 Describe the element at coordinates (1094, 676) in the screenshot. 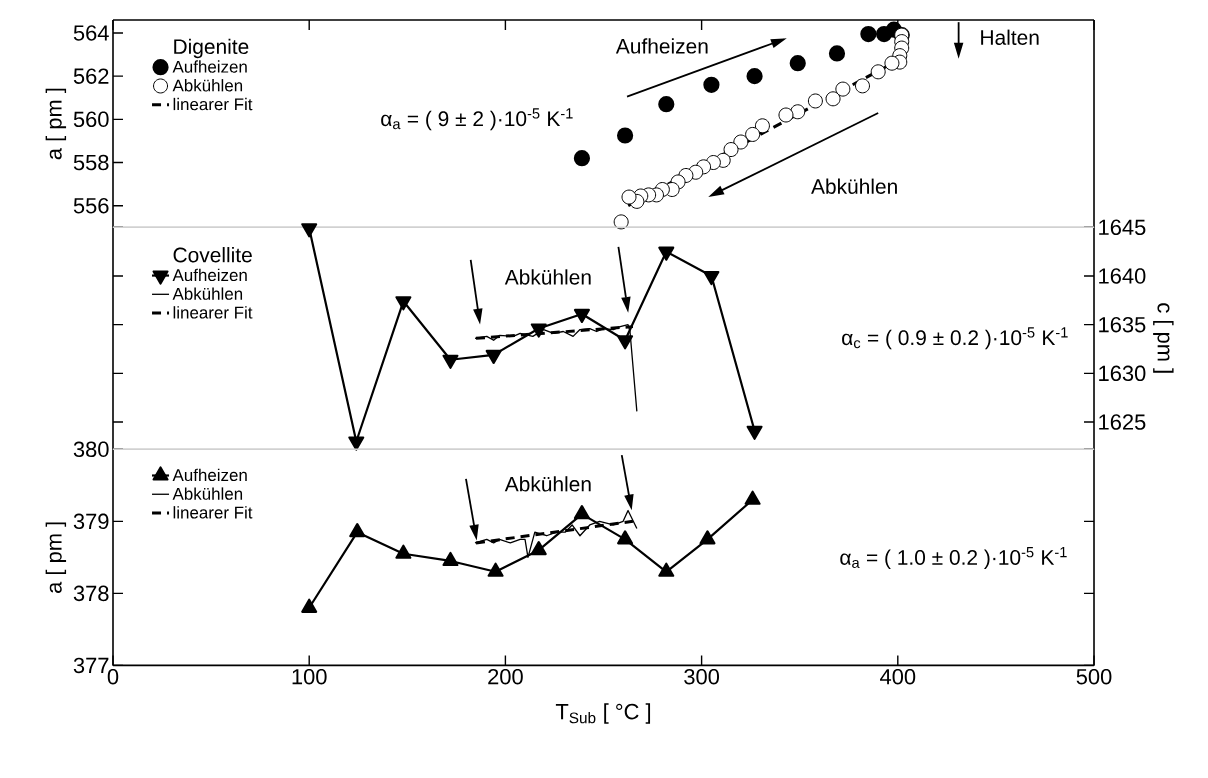

I see `x-tick-label: 500` at that location.